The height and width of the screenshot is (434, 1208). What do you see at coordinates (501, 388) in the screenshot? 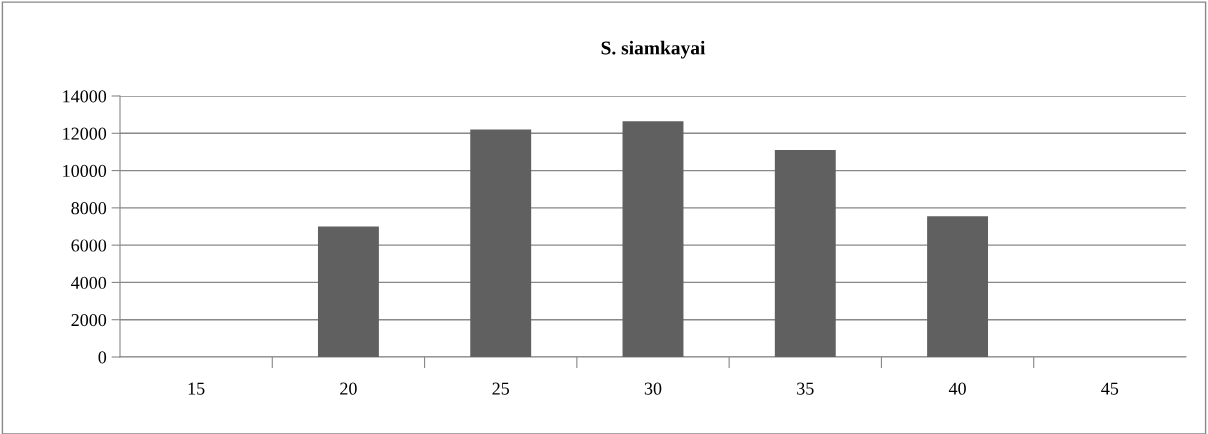
I see `x-tick-label: 25` at bounding box center [501, 388].